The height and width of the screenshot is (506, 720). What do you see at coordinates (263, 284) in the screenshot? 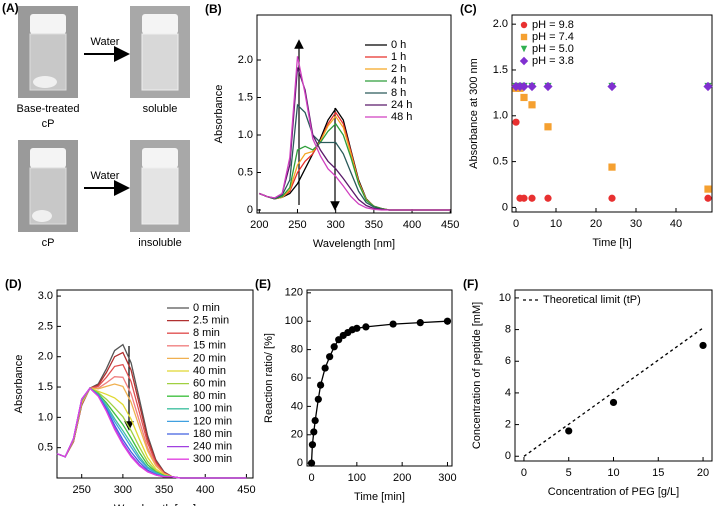
I see `panel-label: (E)` at bounding box center [263, 284].